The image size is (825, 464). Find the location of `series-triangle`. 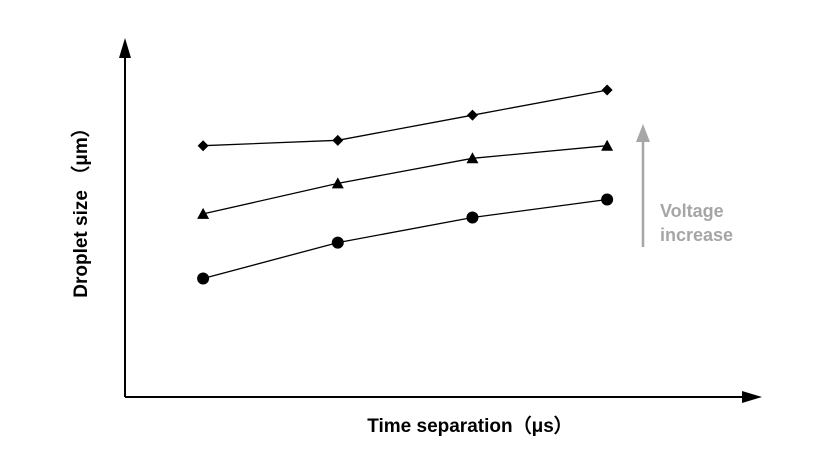

series-triangle is located at coordinates (405, 179).